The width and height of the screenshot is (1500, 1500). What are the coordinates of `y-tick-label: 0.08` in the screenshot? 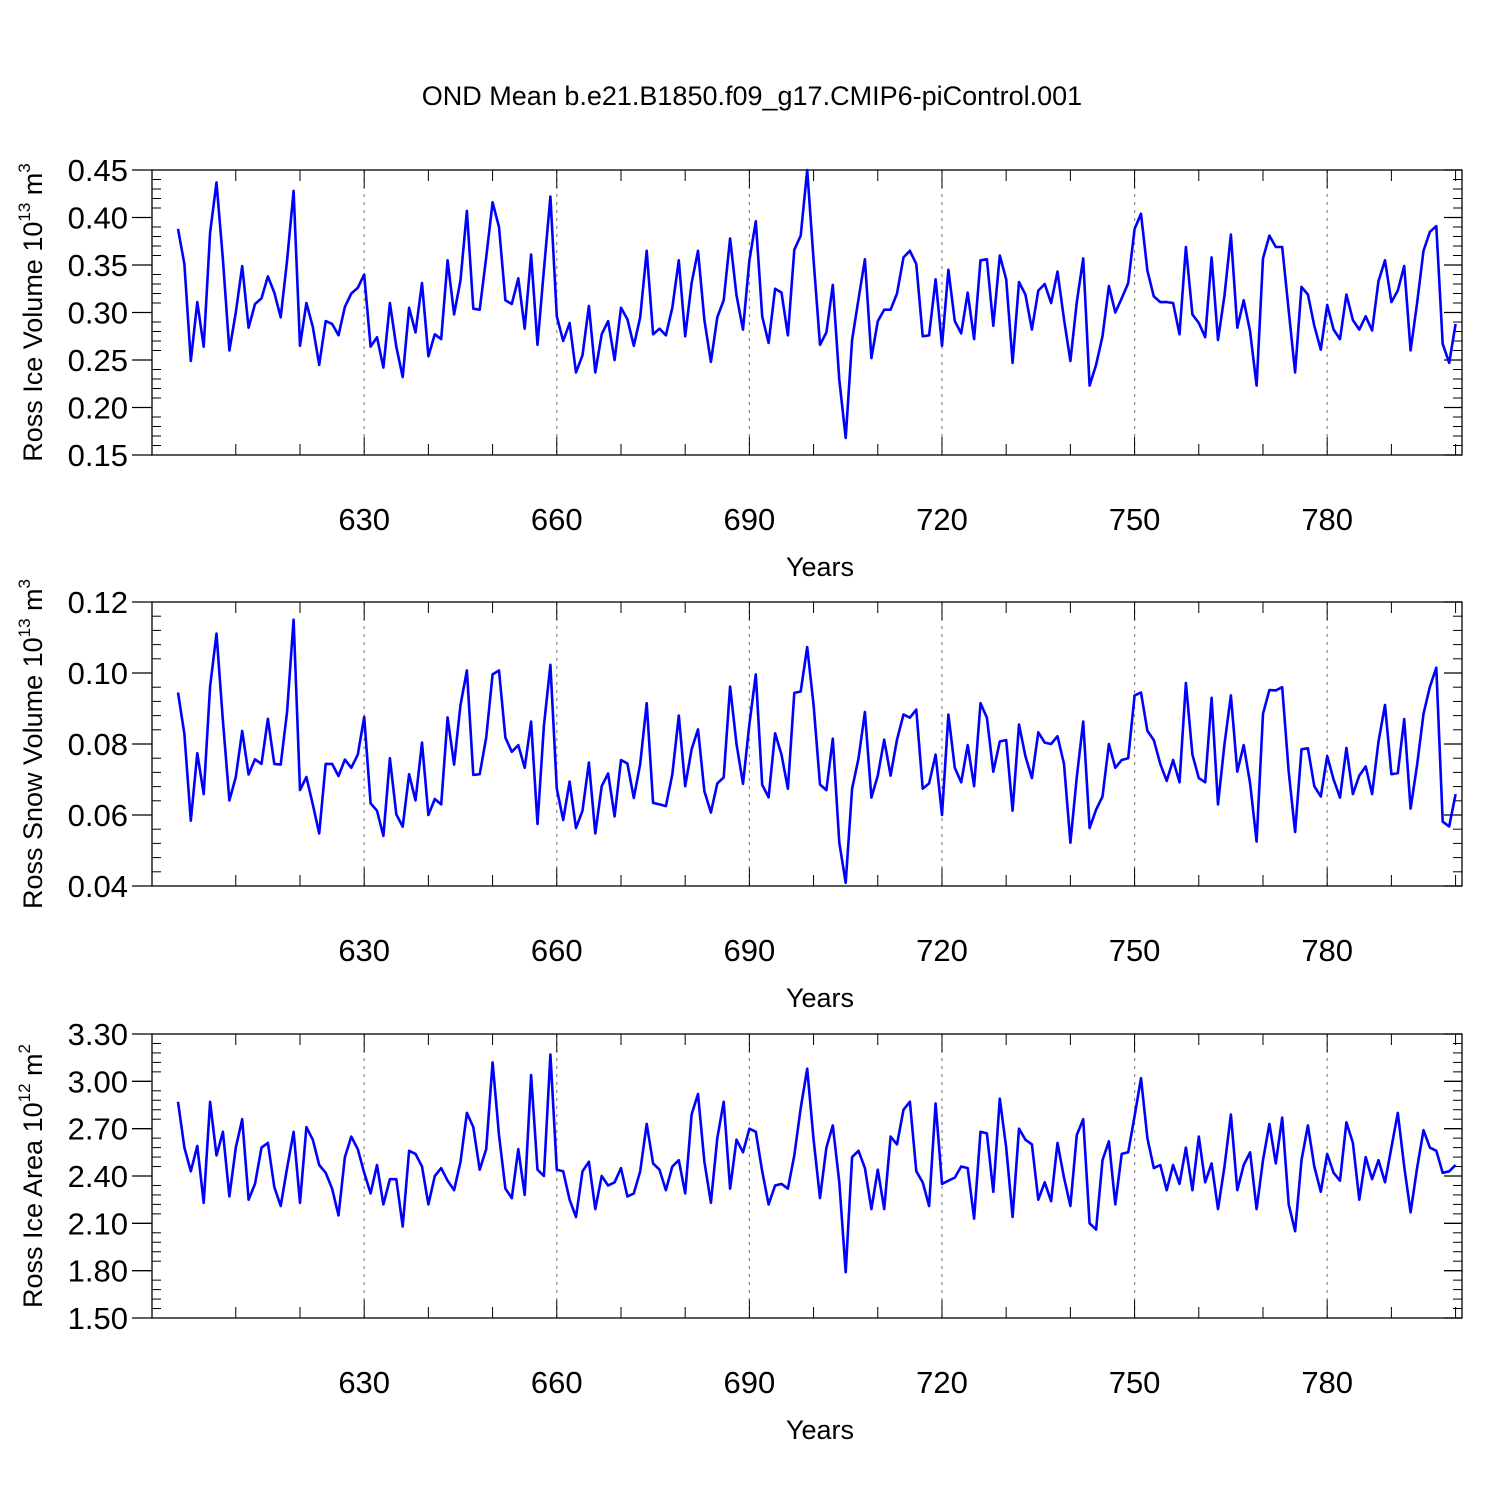 It's located at (98, 744).